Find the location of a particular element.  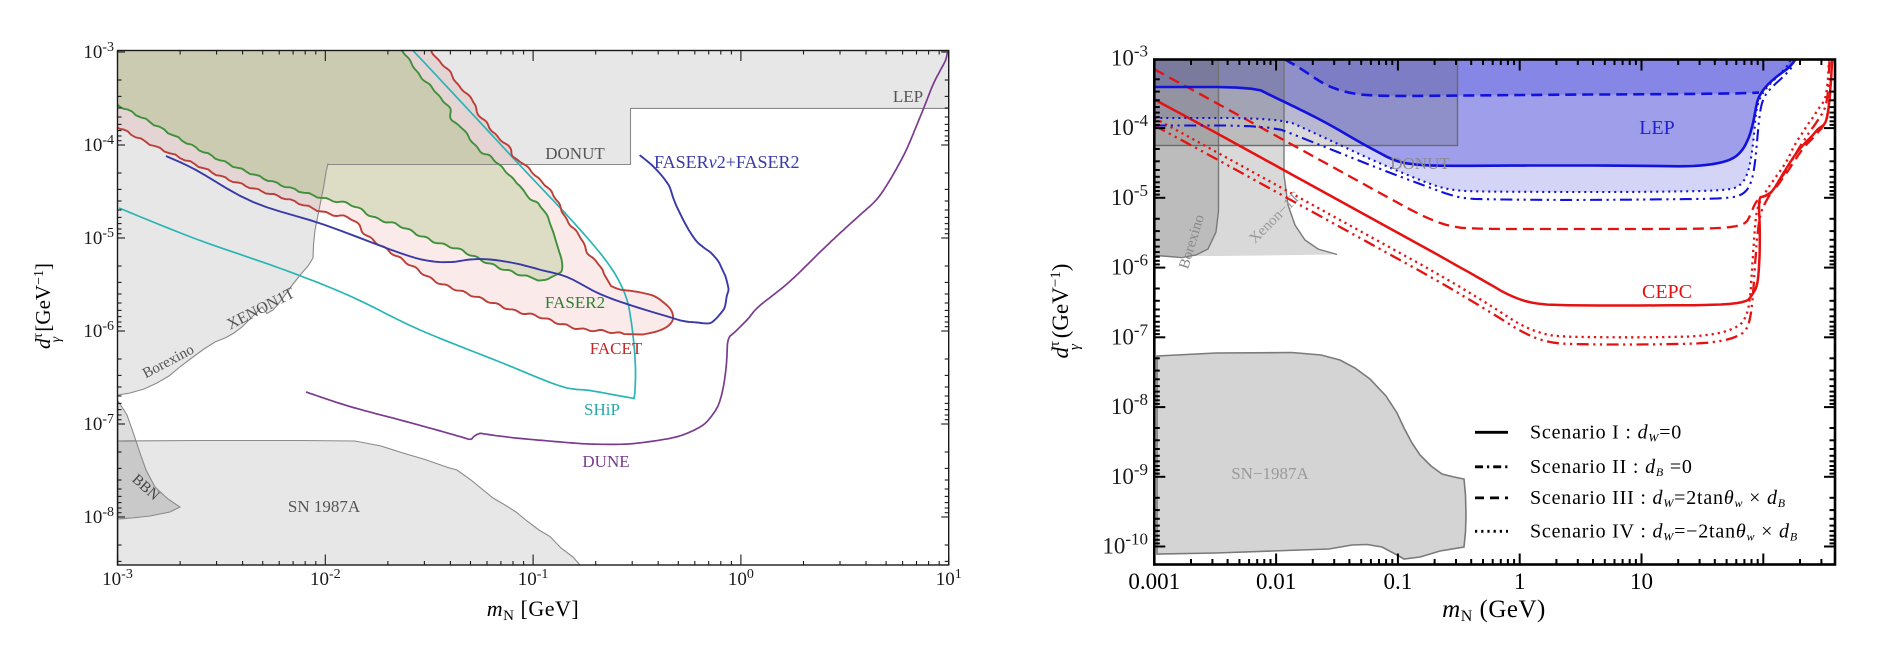

svg-text: FACET is located at coordinates (616, 348).